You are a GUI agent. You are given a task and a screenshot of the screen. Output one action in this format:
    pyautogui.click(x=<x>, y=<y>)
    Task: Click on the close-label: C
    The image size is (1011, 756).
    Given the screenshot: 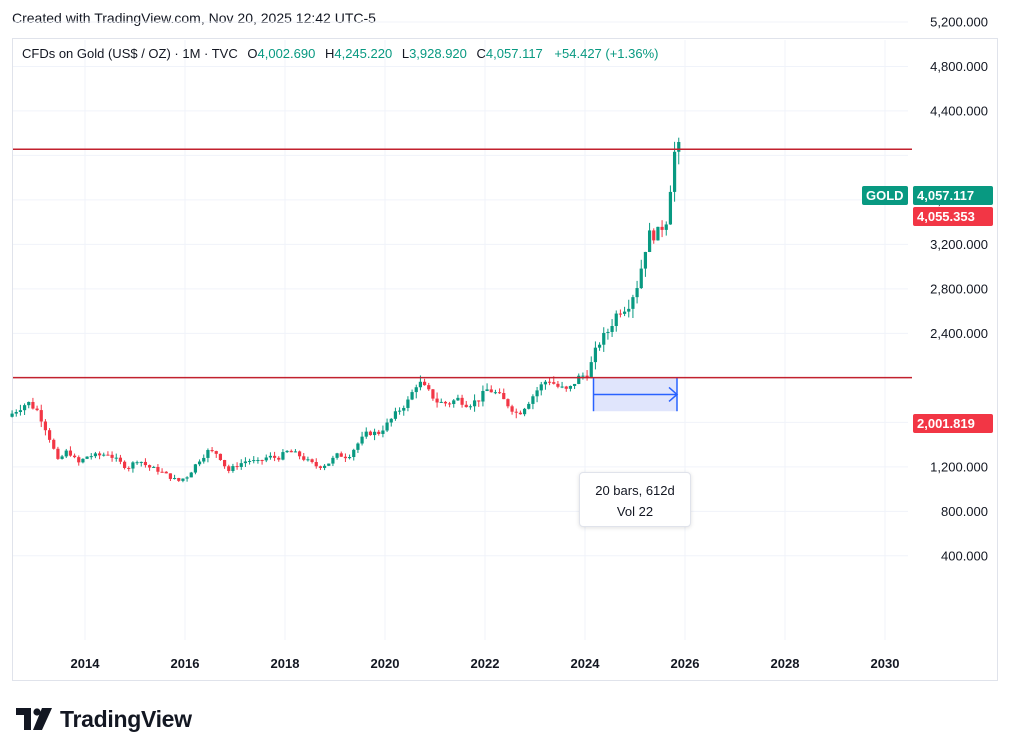 What is the action you would take?
    pyautogui.click(x=481, y=53)
    